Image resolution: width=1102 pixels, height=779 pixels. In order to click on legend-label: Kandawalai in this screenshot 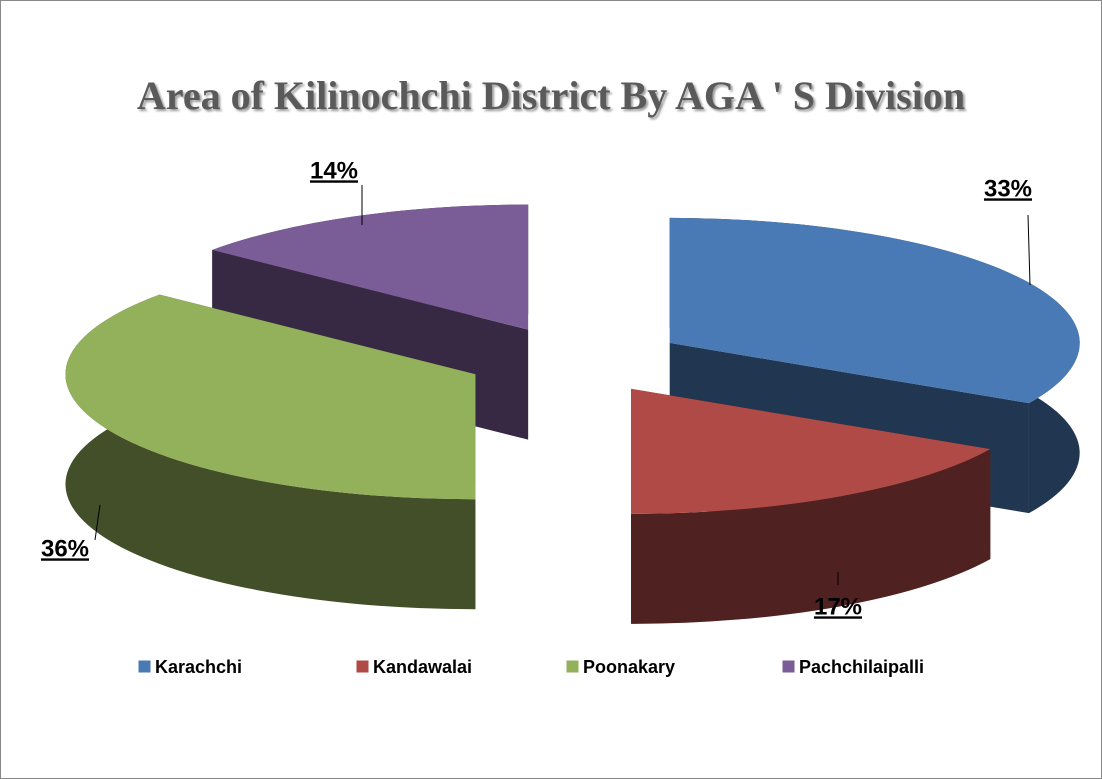, I will do `click(422, 667)`.